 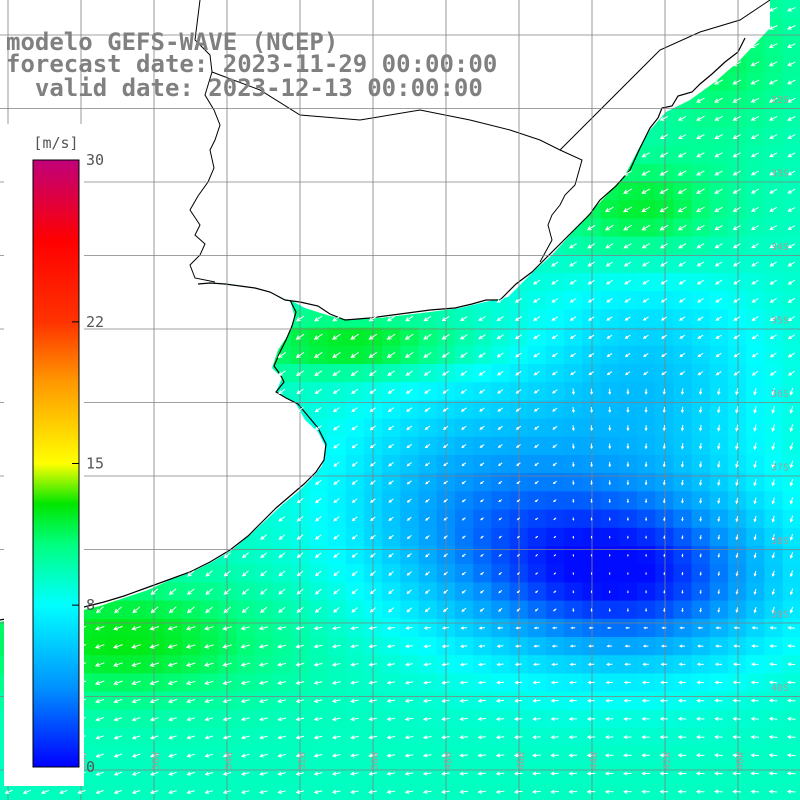 What do you see at coordinates (302, 760) in the screenshot?
I see `longitude-label: 52W` at bounding box center [302, 760].